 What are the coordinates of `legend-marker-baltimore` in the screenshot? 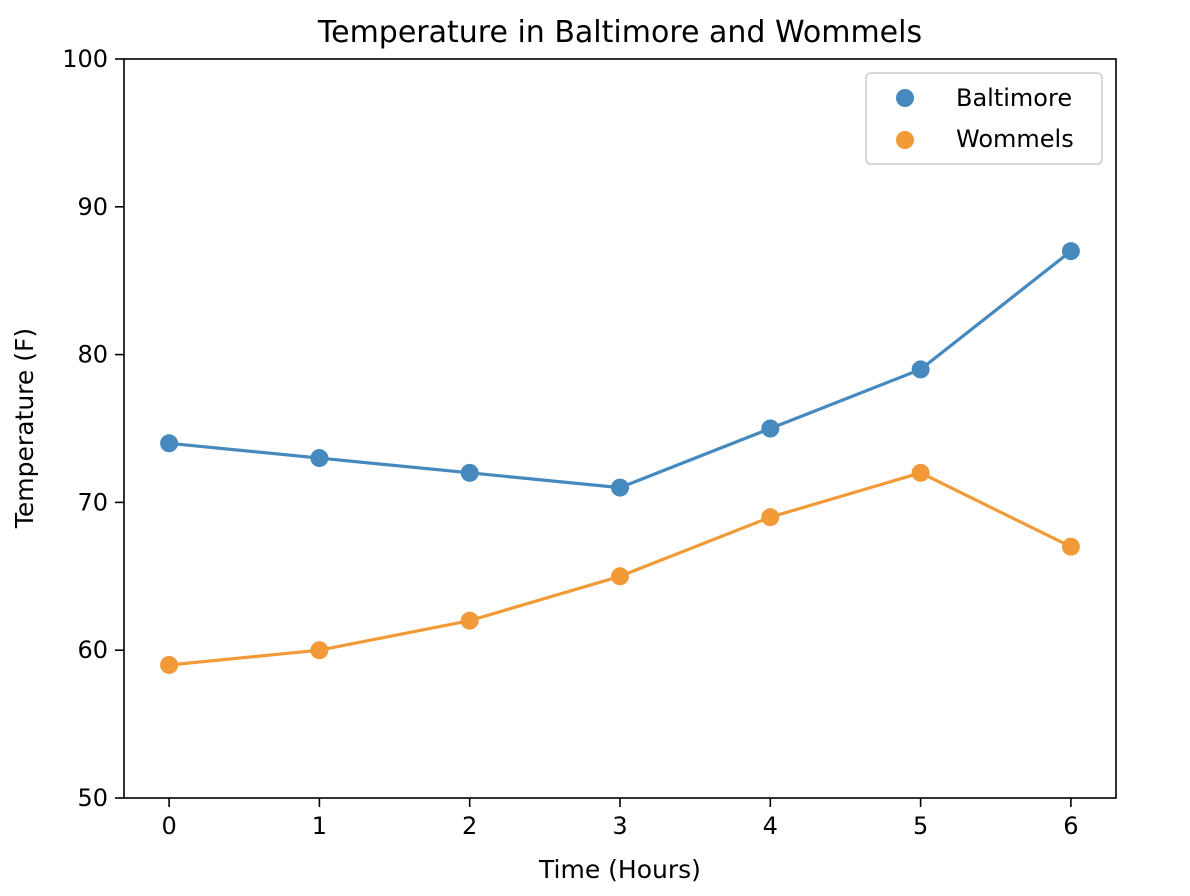 It's located at (905, 98).